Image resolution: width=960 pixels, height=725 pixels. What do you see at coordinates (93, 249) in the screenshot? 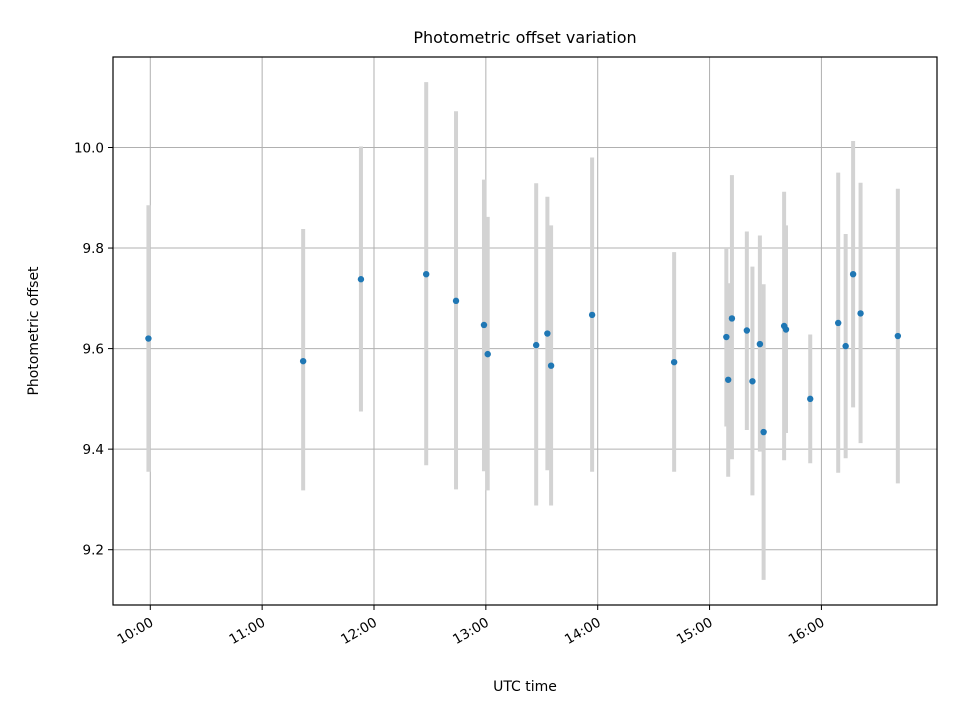
I see `y-tick-label: 9.8` at bounding box center [93, 249].